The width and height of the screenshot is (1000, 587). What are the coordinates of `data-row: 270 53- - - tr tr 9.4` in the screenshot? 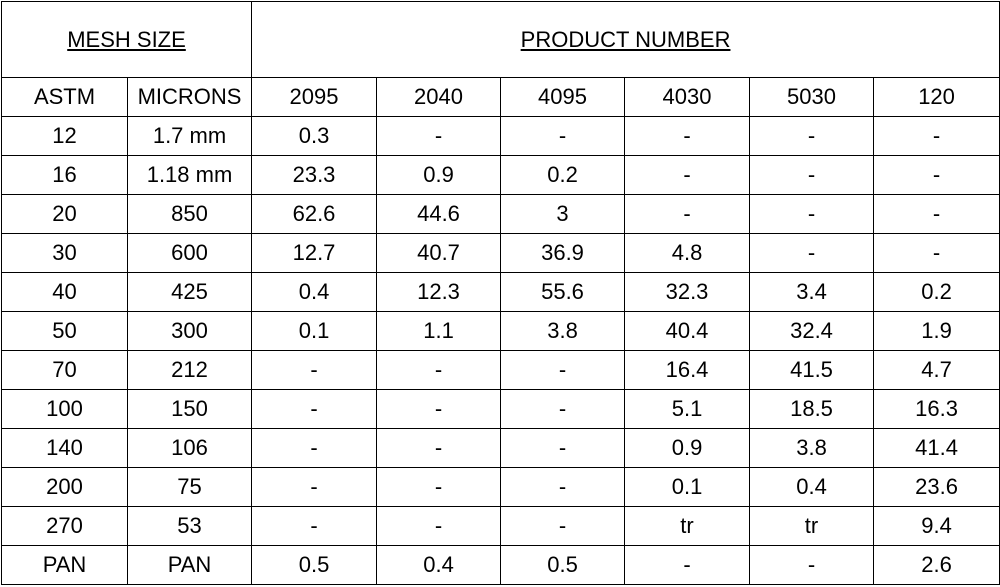 It's located at (500, 526).